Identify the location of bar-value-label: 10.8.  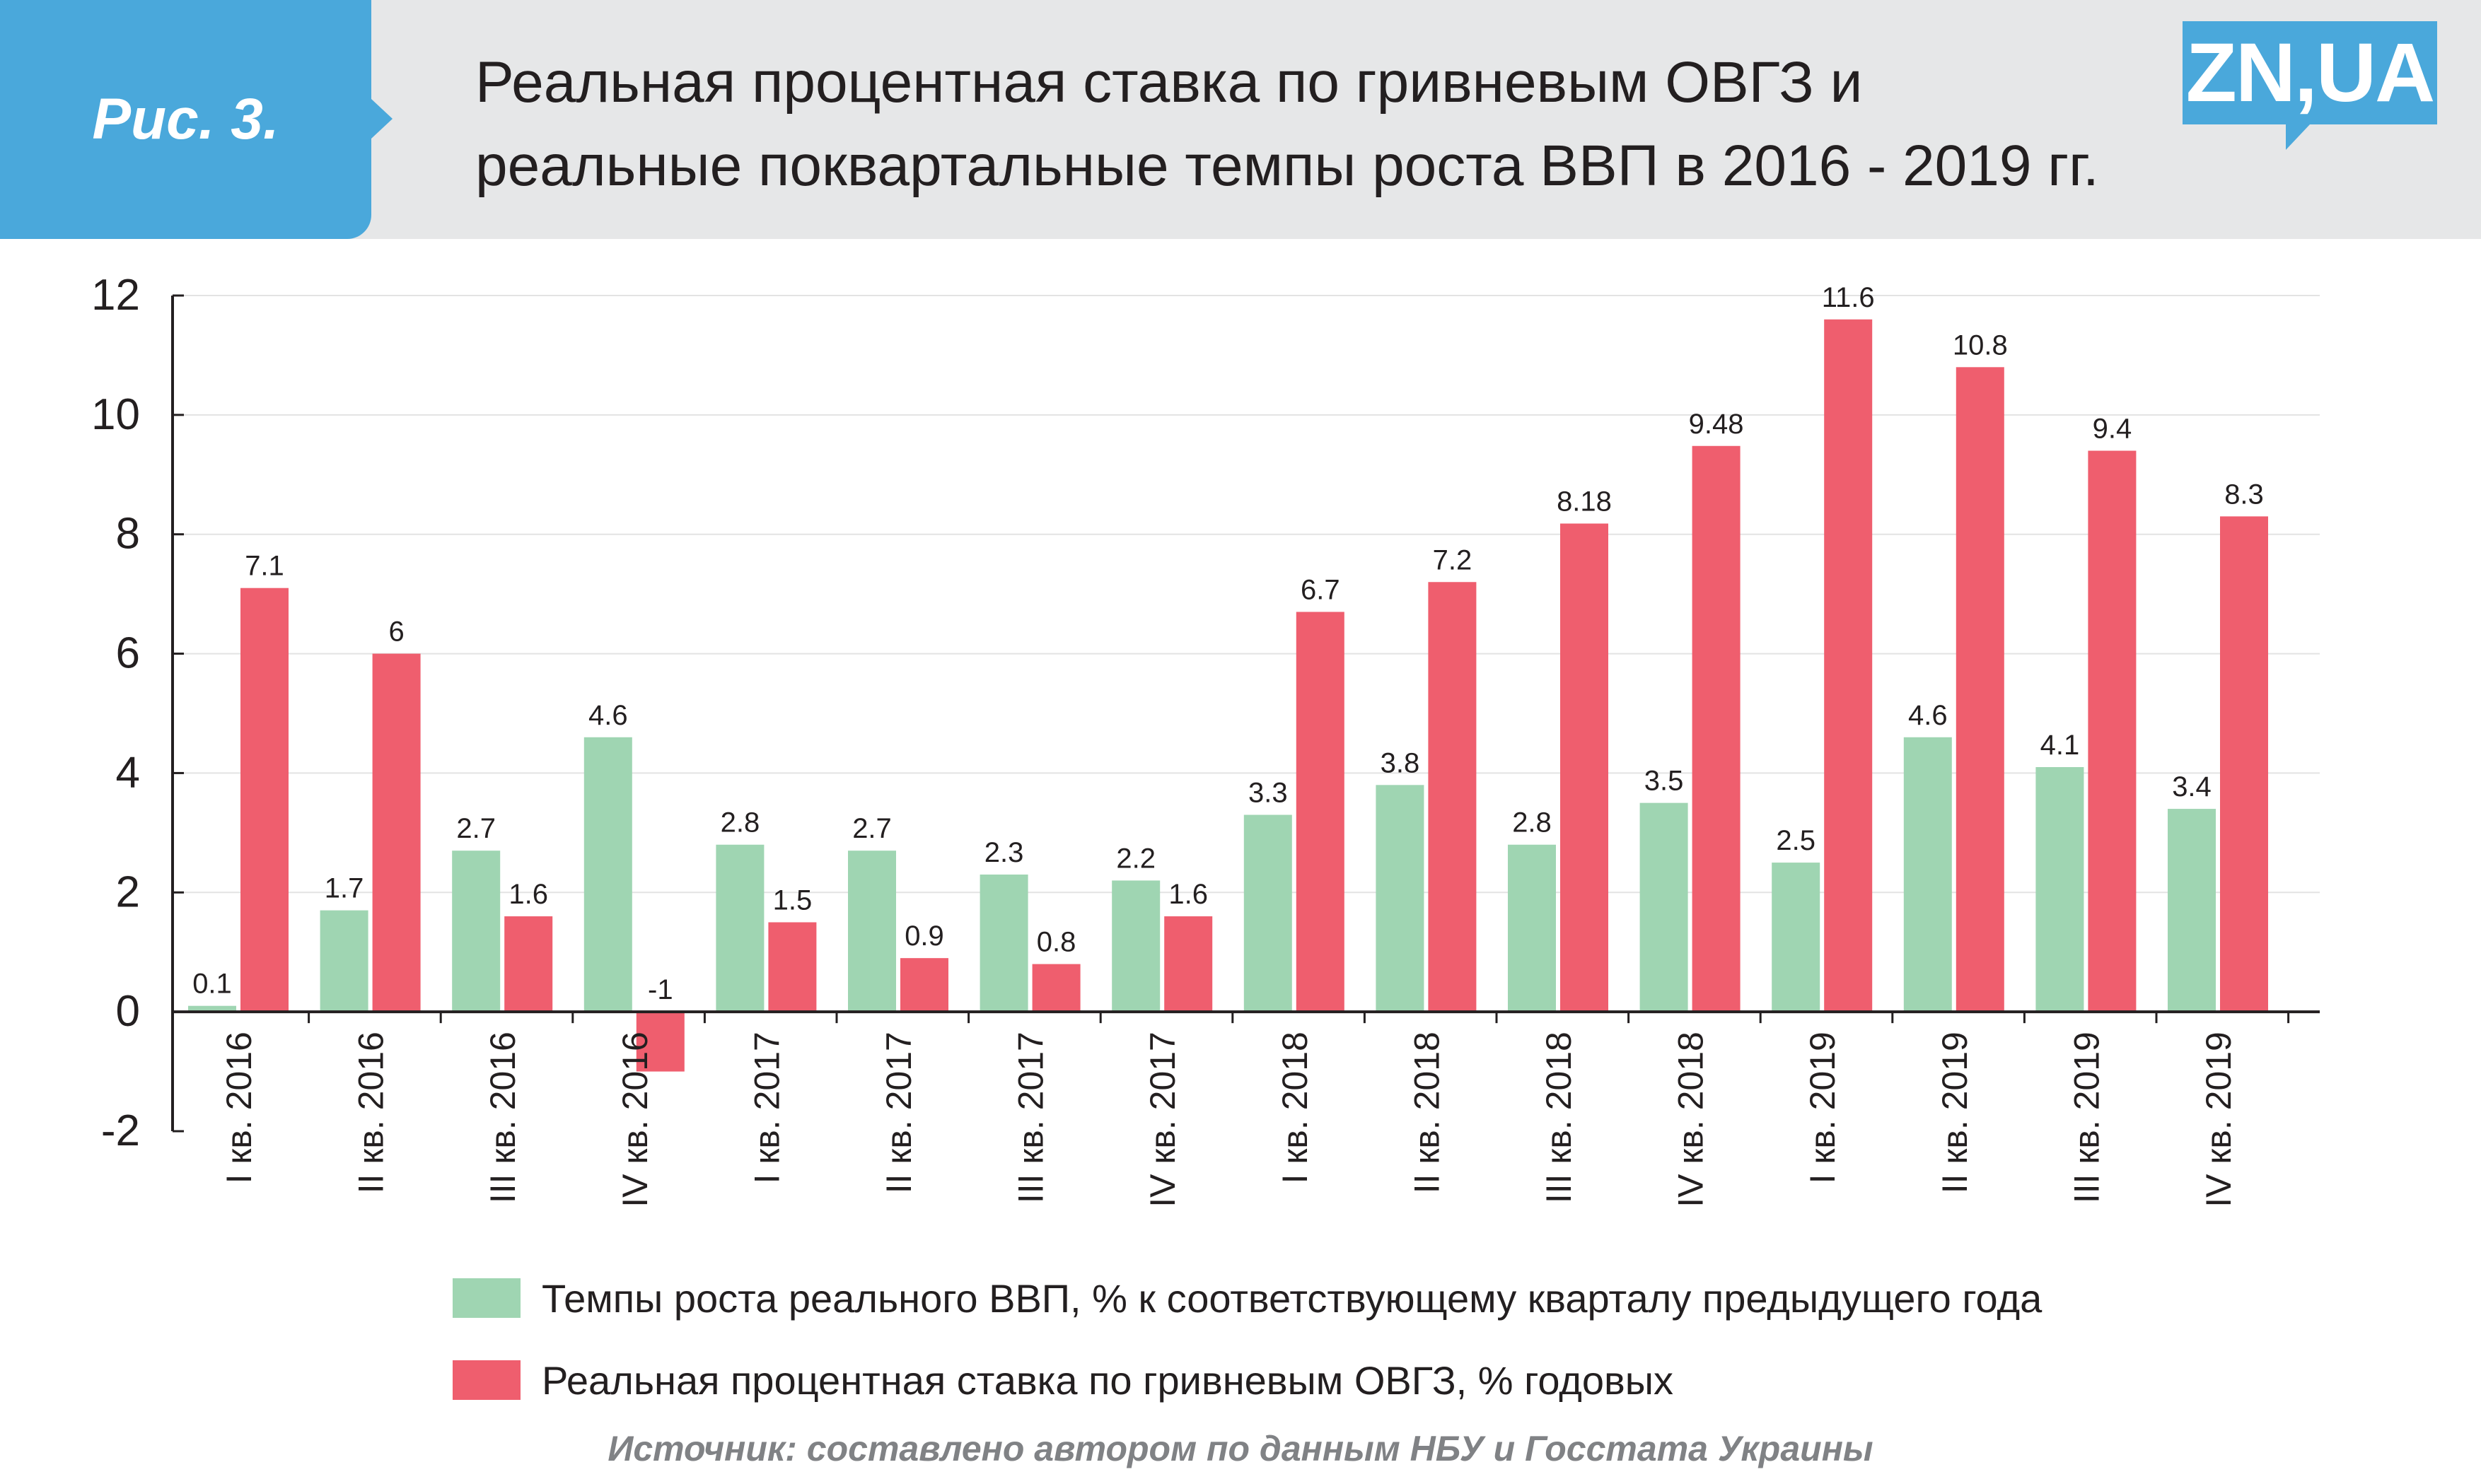
(1980, 345).